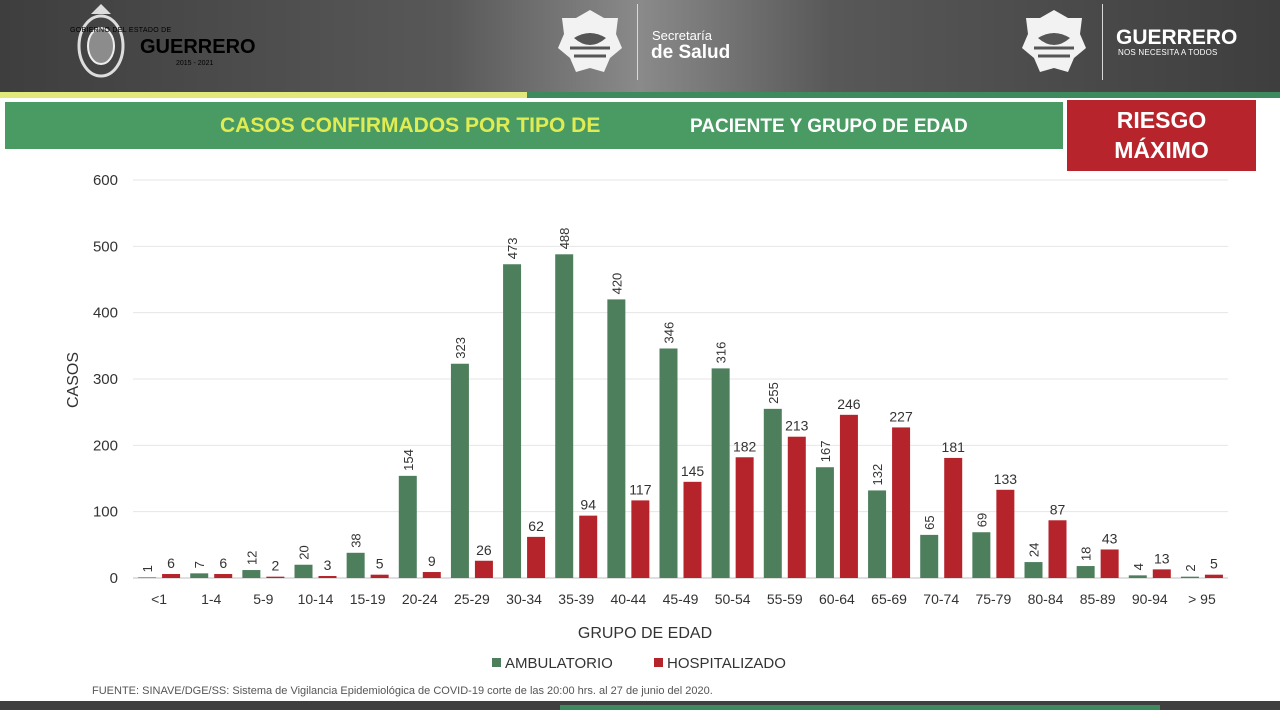  I want to click on data-label-ambulatorio: 24, so click(1034, 550).